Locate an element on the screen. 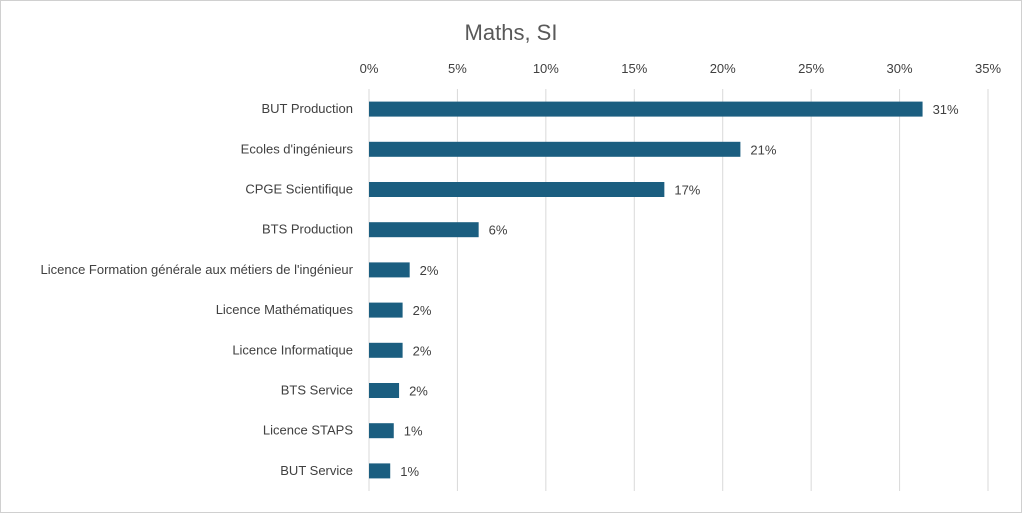 This screenshot has width=1022, height=517. x-tick-label: 35% is located at coordinates (988, 68).